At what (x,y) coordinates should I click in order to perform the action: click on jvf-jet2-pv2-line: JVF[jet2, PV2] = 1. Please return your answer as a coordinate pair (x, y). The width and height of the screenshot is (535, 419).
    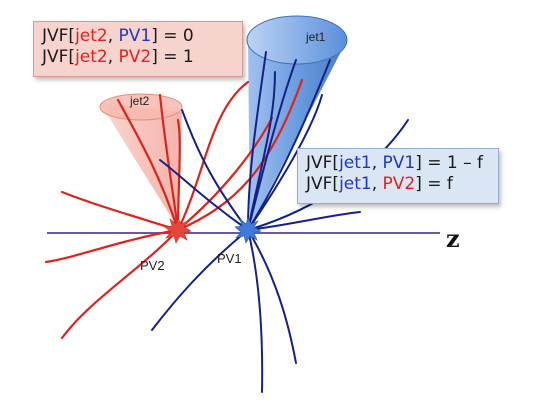
    Looking at the image, I should click on (138, 57).